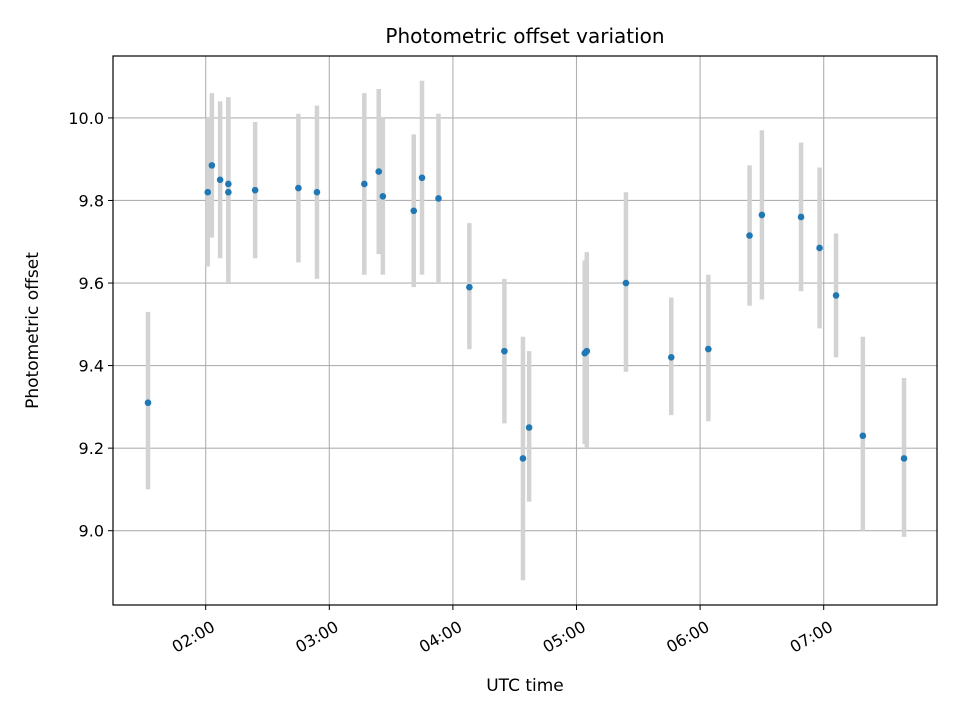  Describe the element at coordinates (91, 531) in the screenshot. I see `y-tick-label: 9.0` at that location.